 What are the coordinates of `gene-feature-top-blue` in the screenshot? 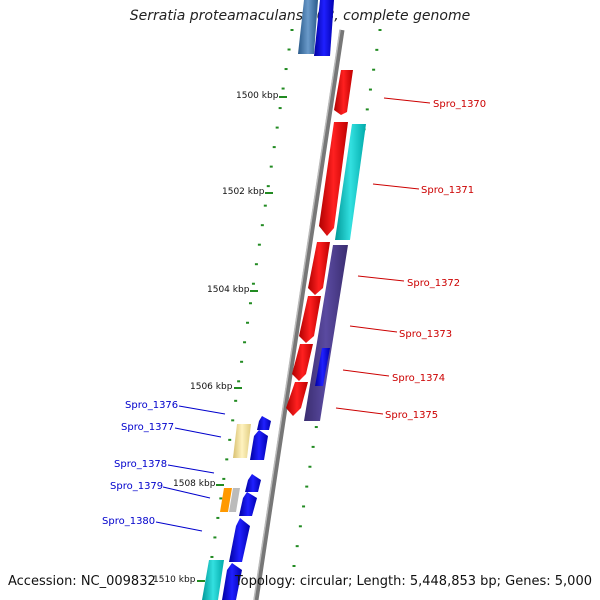 It's located at (324, 28).